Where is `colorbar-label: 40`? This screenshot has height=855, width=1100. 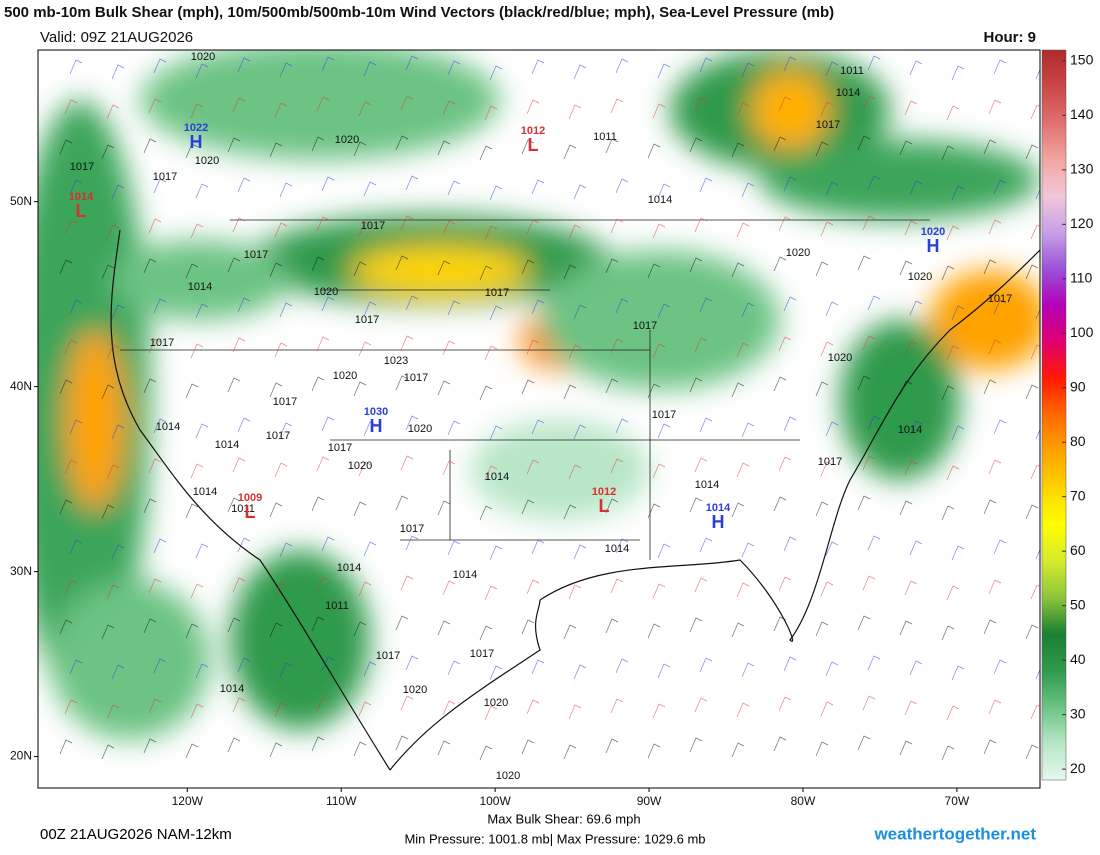
colorbar-label: 40 is located at coordinates (1078, 659).